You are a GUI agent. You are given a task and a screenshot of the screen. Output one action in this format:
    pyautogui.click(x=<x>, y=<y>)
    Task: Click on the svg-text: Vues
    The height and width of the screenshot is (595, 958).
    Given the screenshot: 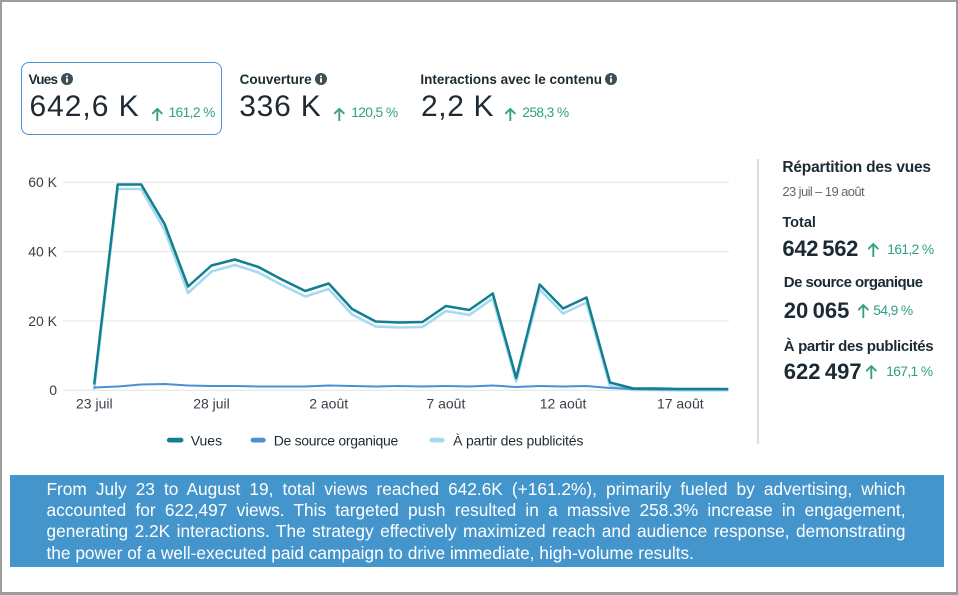 What is the action you would take?
    pyautogui.click(x=206, y=440)
    